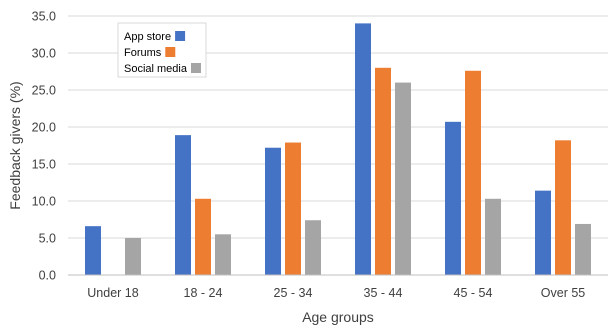  Describe the element at coordinates (47, 276) in the screenshot. I see `y-tick-label: 0.0` at that location.